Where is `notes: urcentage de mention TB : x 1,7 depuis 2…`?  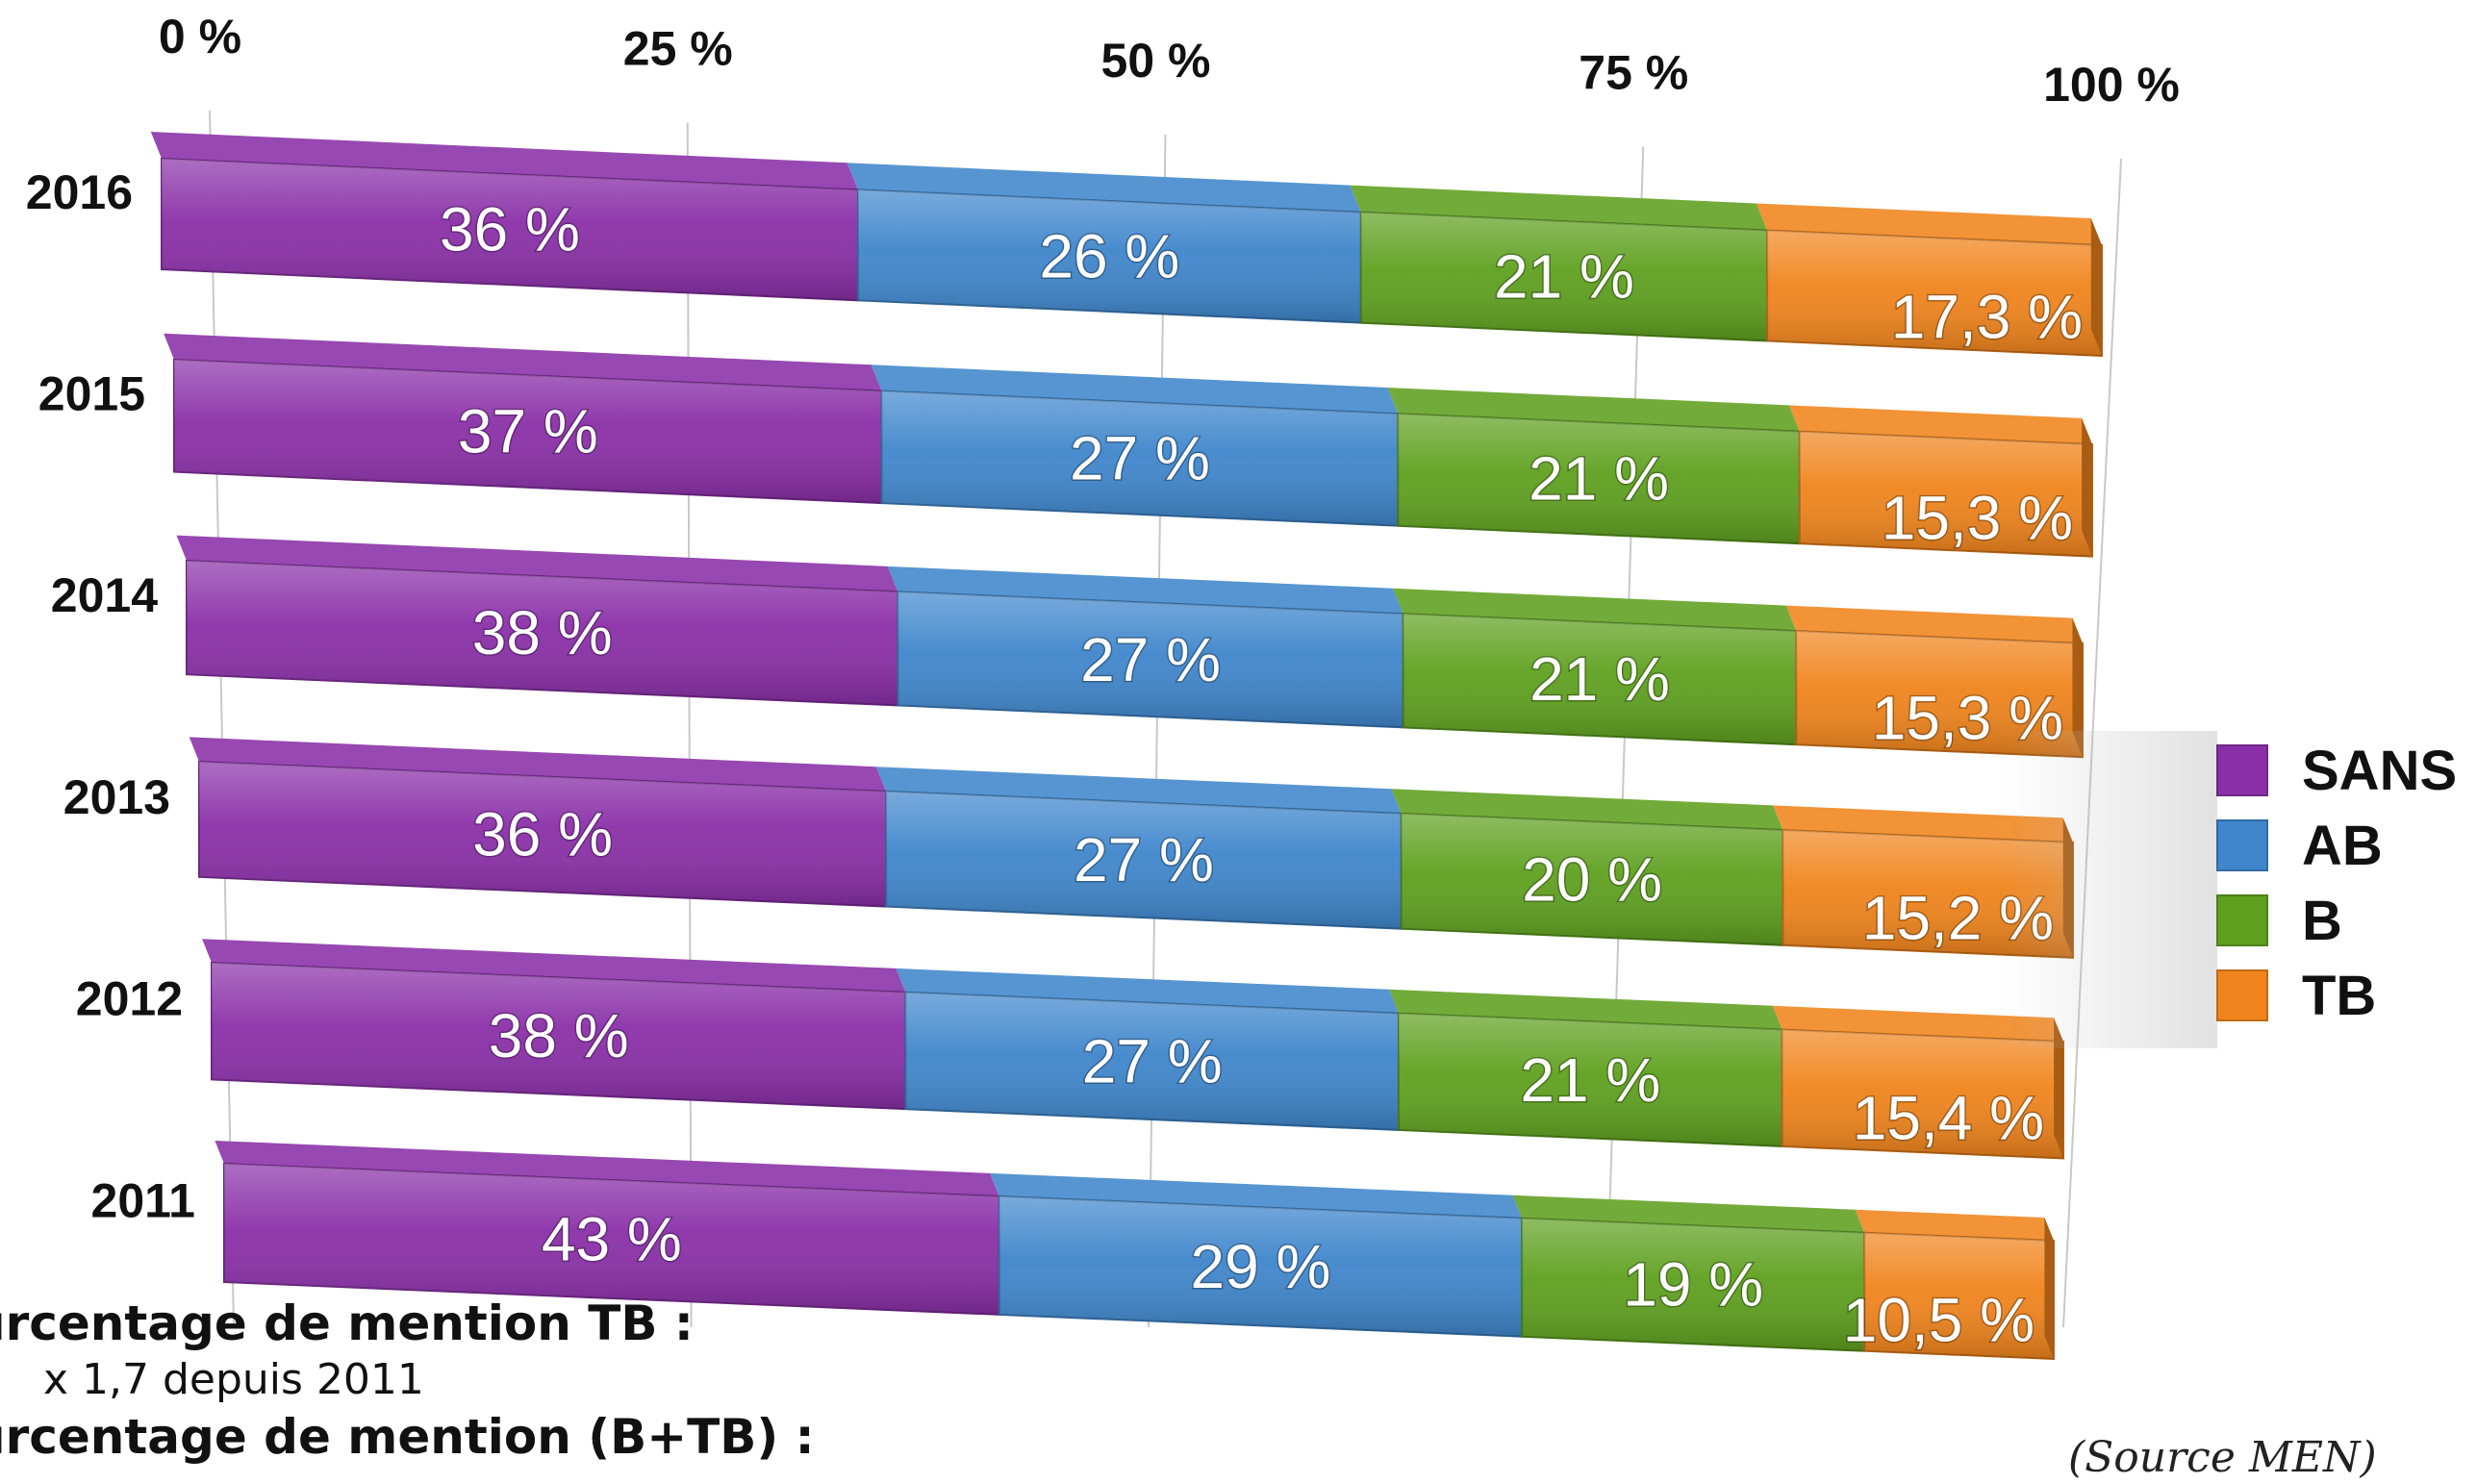 notes: urcentage de mention TB : x 1,7 depuis 2… is located at coordinates (457, 1381).